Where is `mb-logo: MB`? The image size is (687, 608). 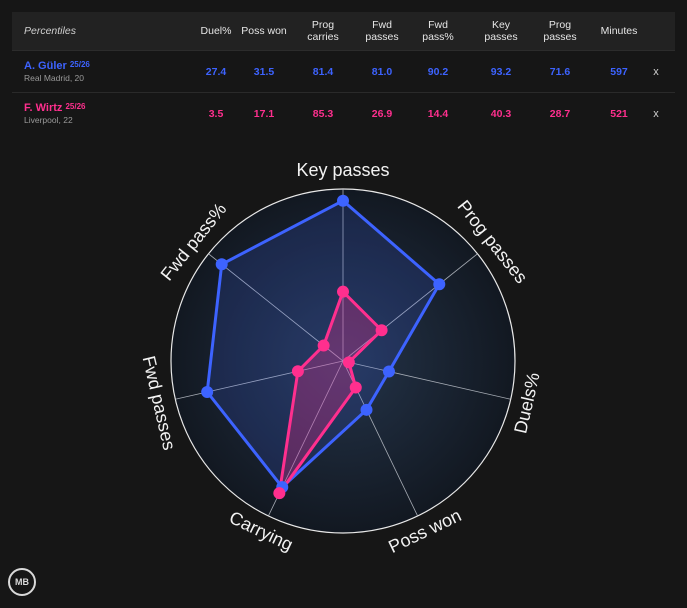 mb-logo: MB is located at coordinates (22, 582).